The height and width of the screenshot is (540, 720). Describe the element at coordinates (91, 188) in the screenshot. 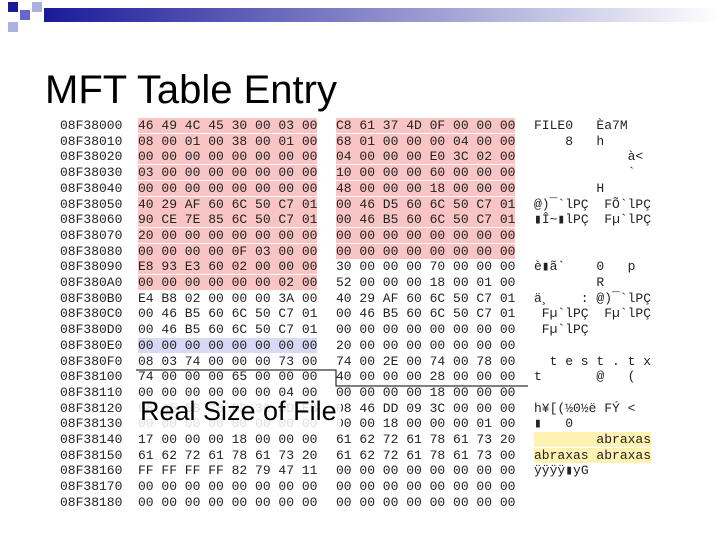

I see `address: 08F38040` at that location.